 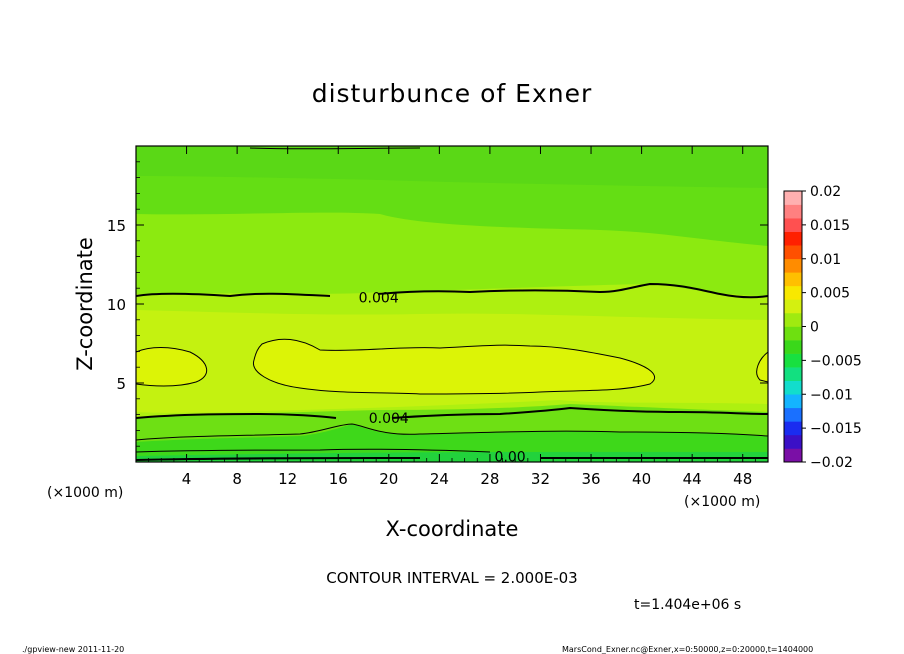 I want to click on contour-label: 0.00, so click(x=510, y=457).